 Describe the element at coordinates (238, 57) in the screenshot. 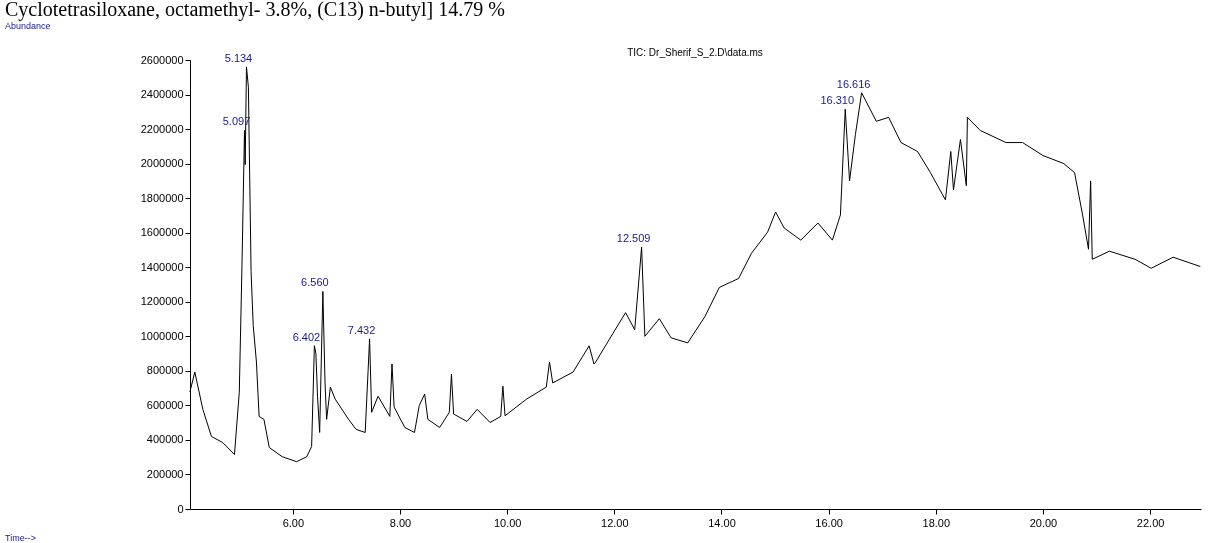

I see `annotation: 5.134` at that location.